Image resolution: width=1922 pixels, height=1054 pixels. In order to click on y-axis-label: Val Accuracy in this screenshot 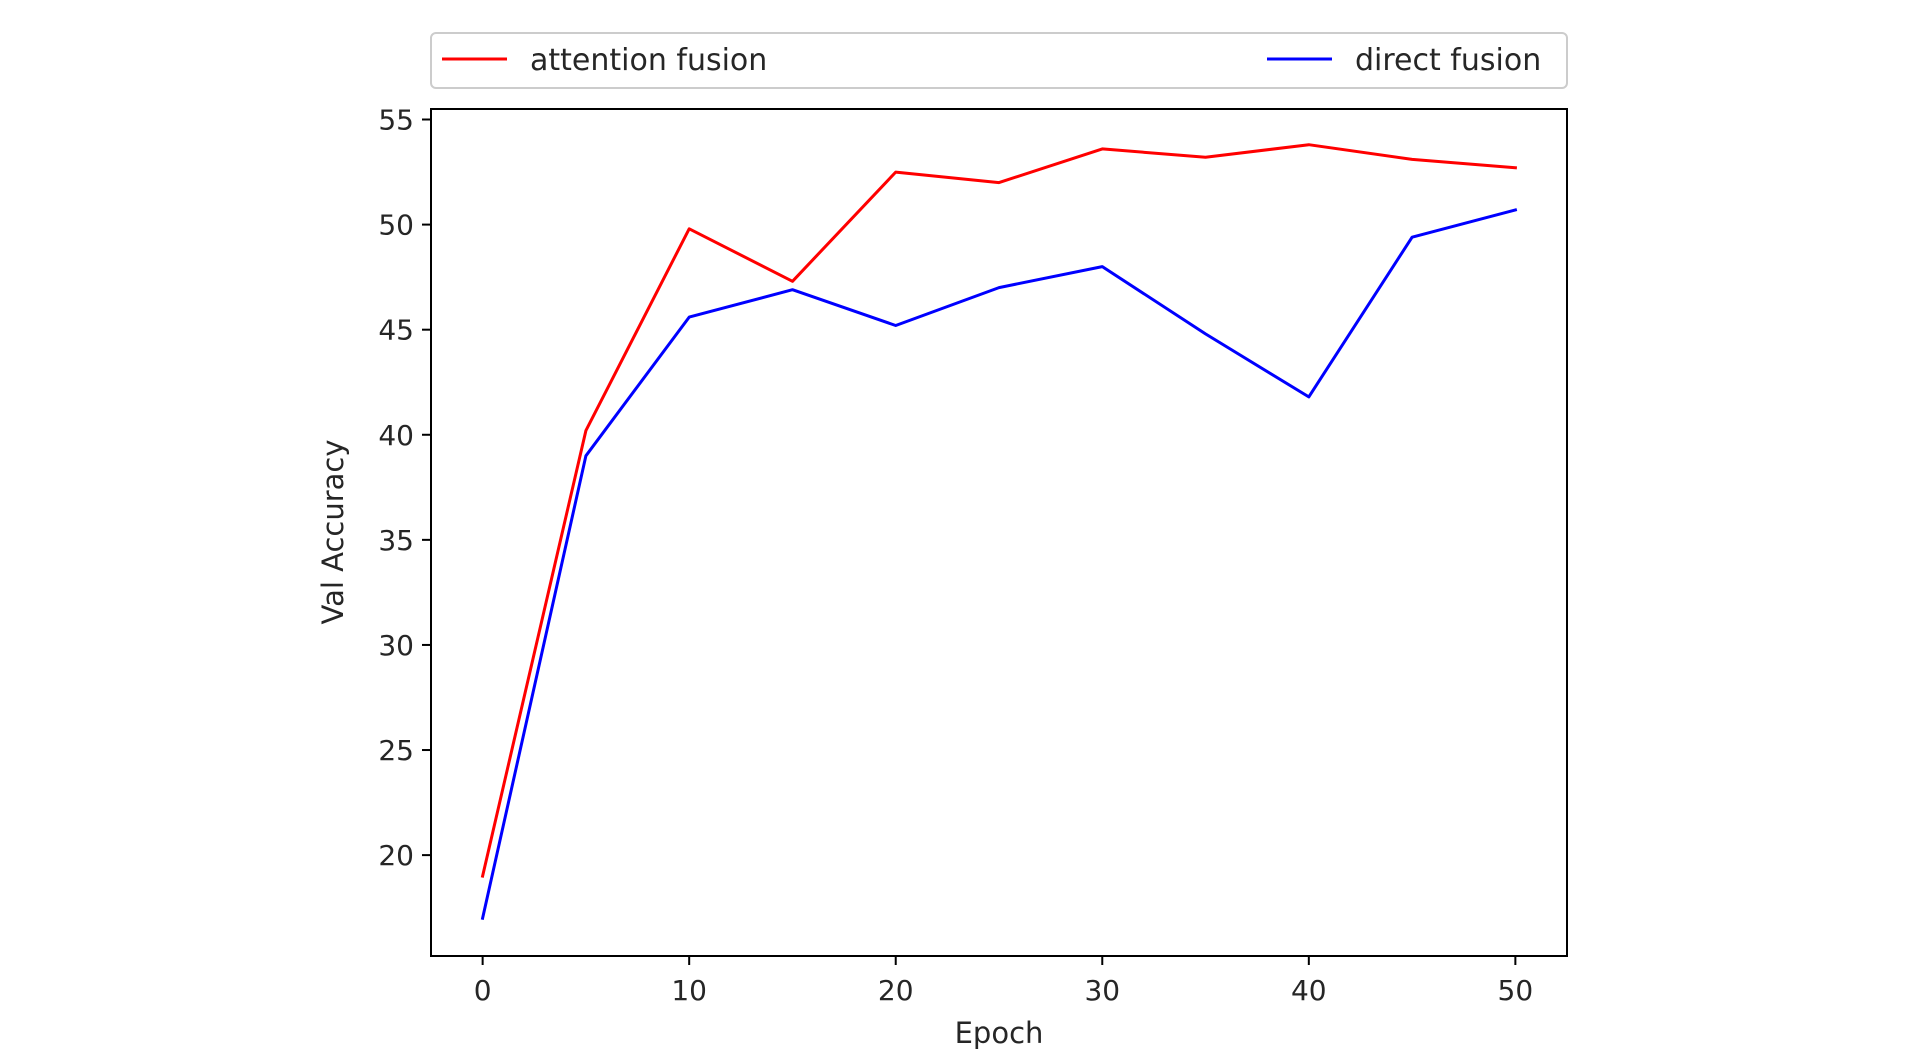, I will do `click(333, 531)`.